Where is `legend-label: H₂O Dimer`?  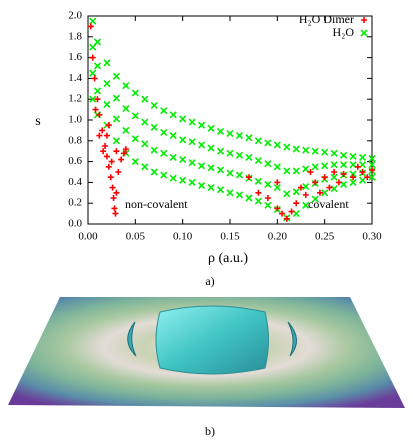 legend-label: H₂O Dimer is located at coordinates (326, 19).